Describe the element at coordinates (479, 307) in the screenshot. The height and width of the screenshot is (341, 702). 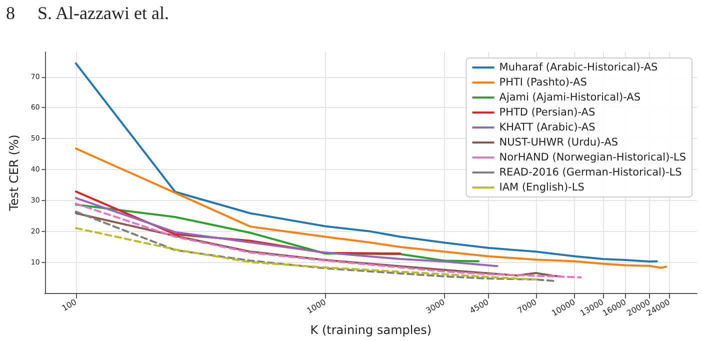
I see `x-tick-label: 4500` at that location.